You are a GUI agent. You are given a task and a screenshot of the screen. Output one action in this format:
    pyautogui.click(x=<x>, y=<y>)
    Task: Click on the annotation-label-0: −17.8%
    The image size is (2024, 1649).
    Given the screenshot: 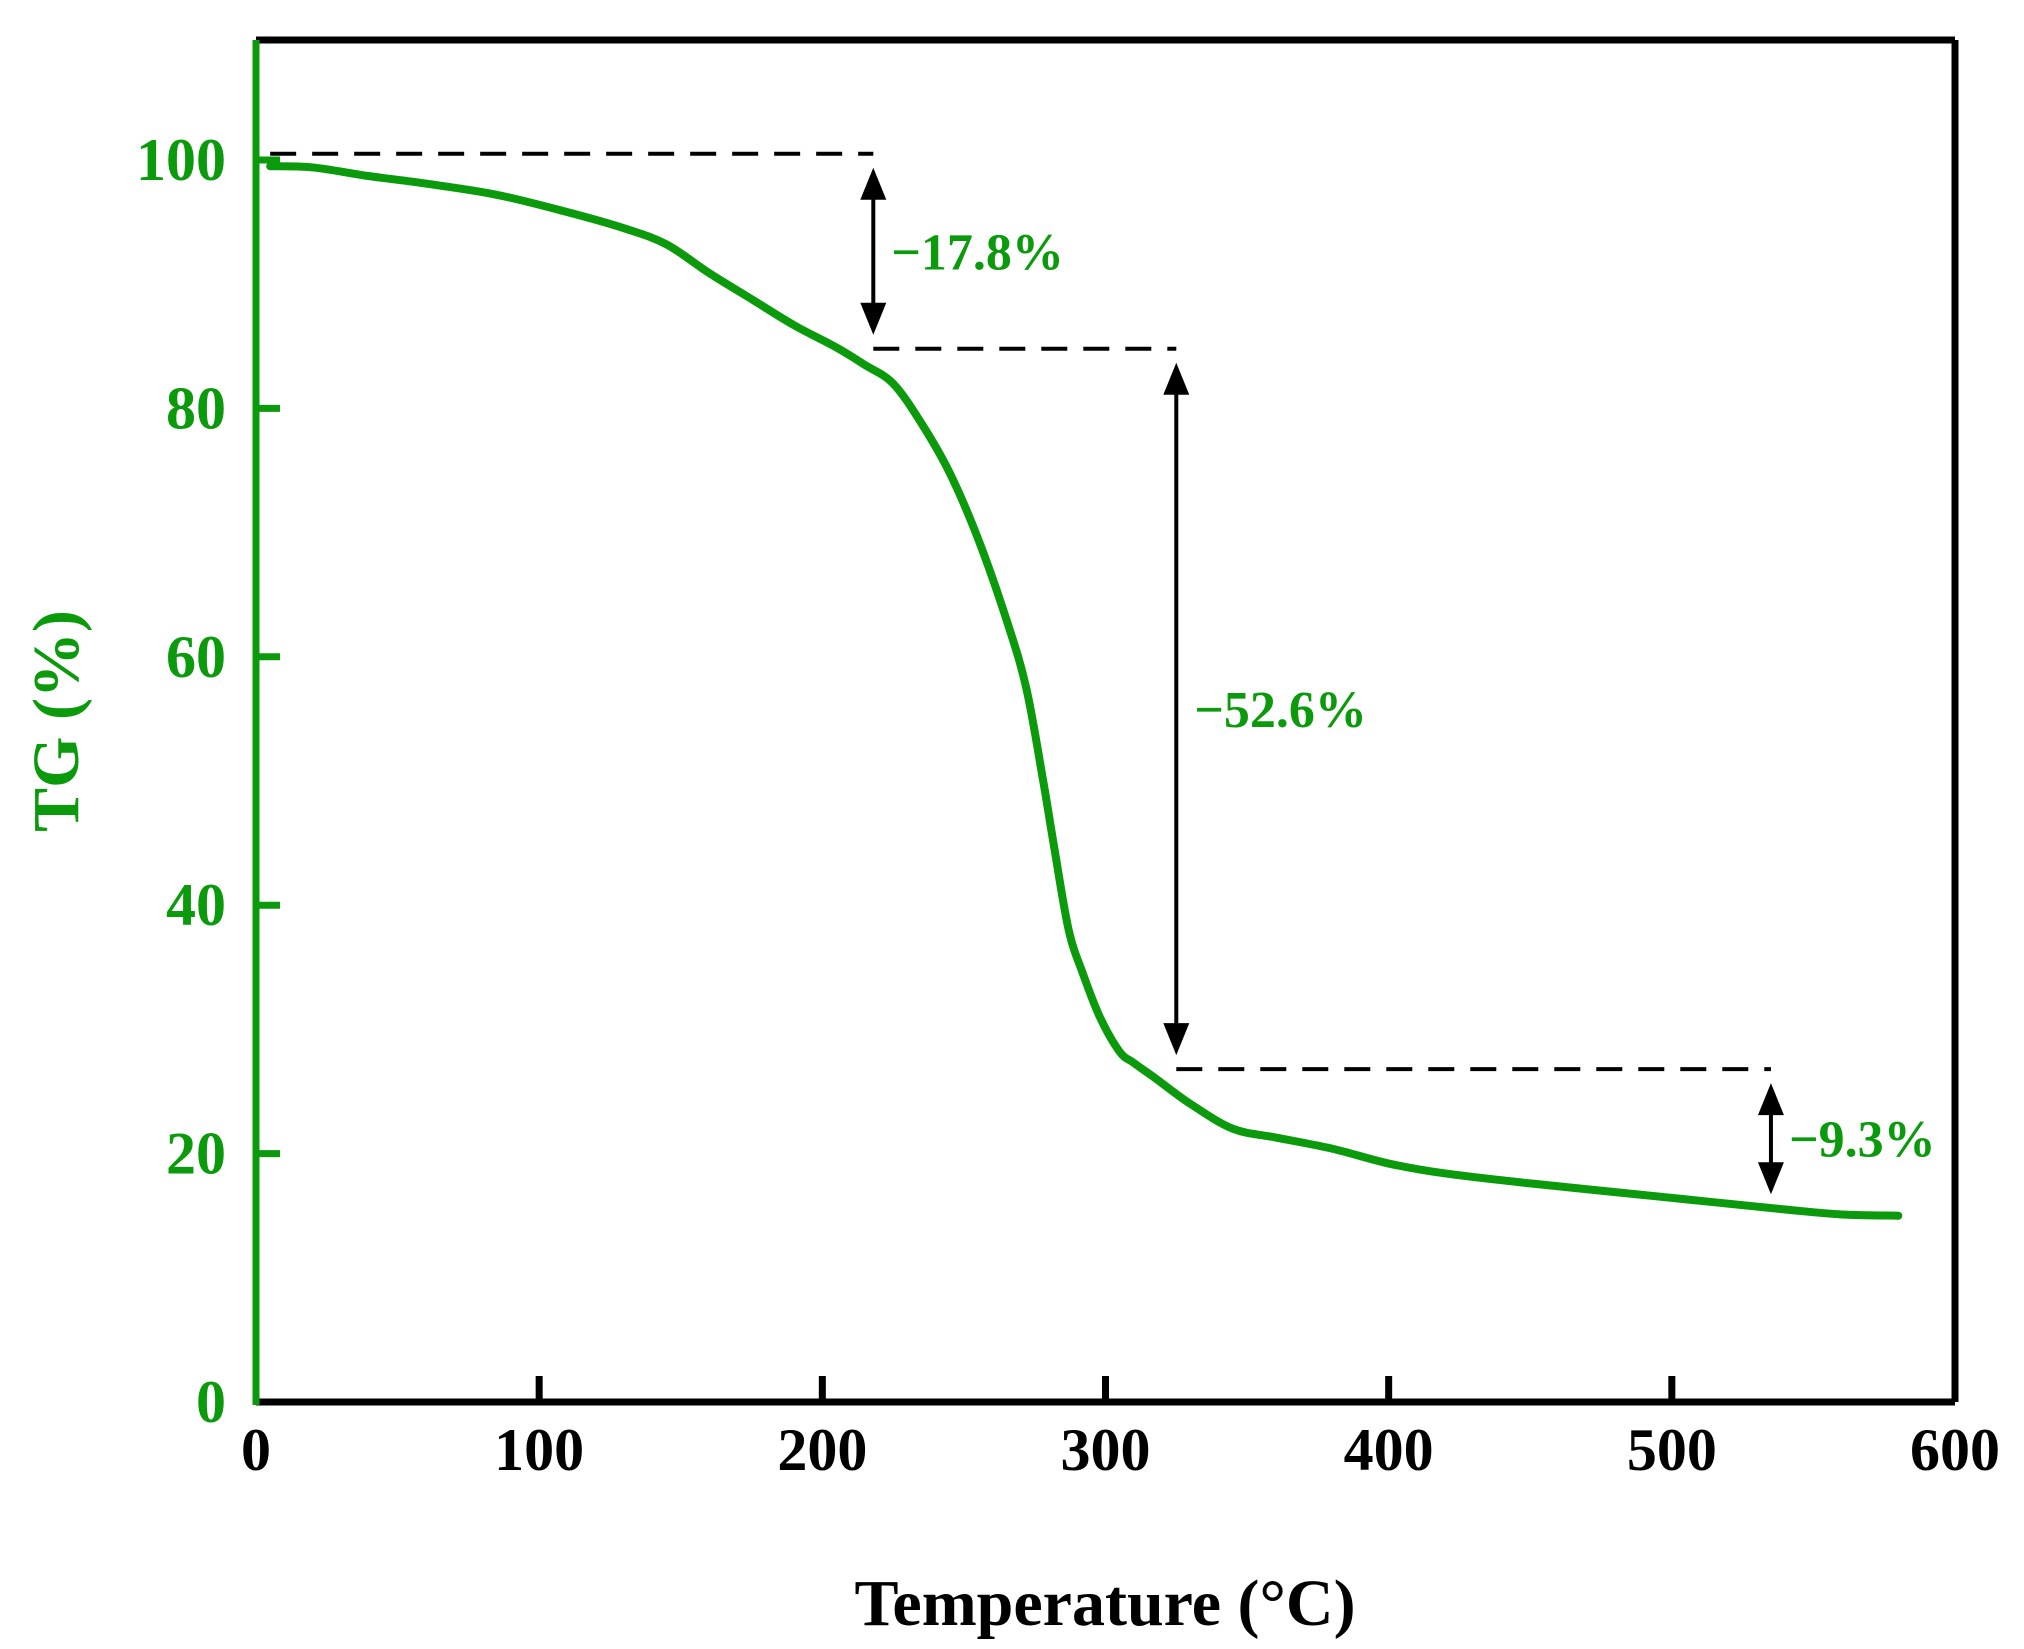 What is the action you would take?
    pyautogui.click(x=977, y=252)
    